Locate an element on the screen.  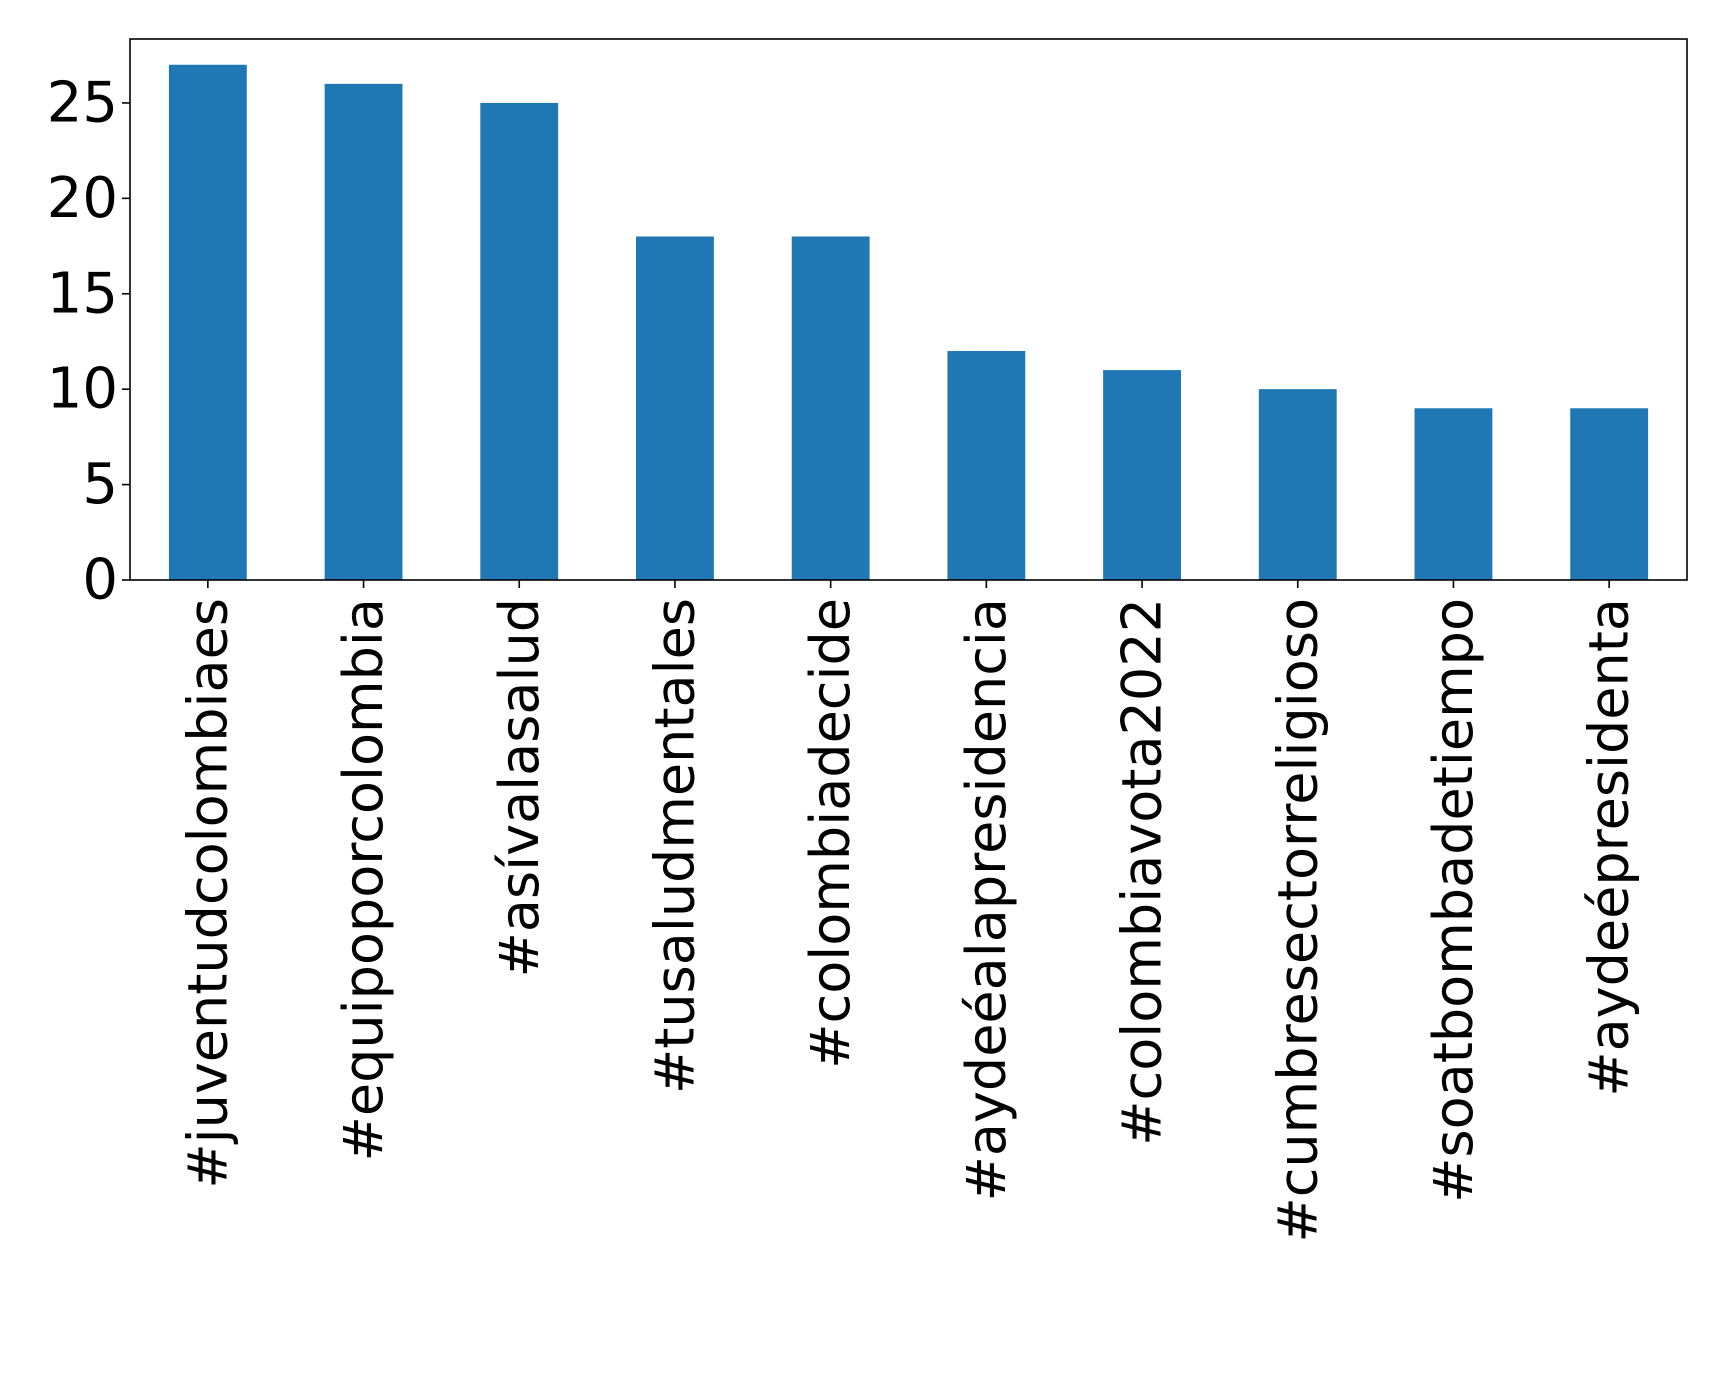
y-tick-label: 5 is located at coordinates (100, 484).